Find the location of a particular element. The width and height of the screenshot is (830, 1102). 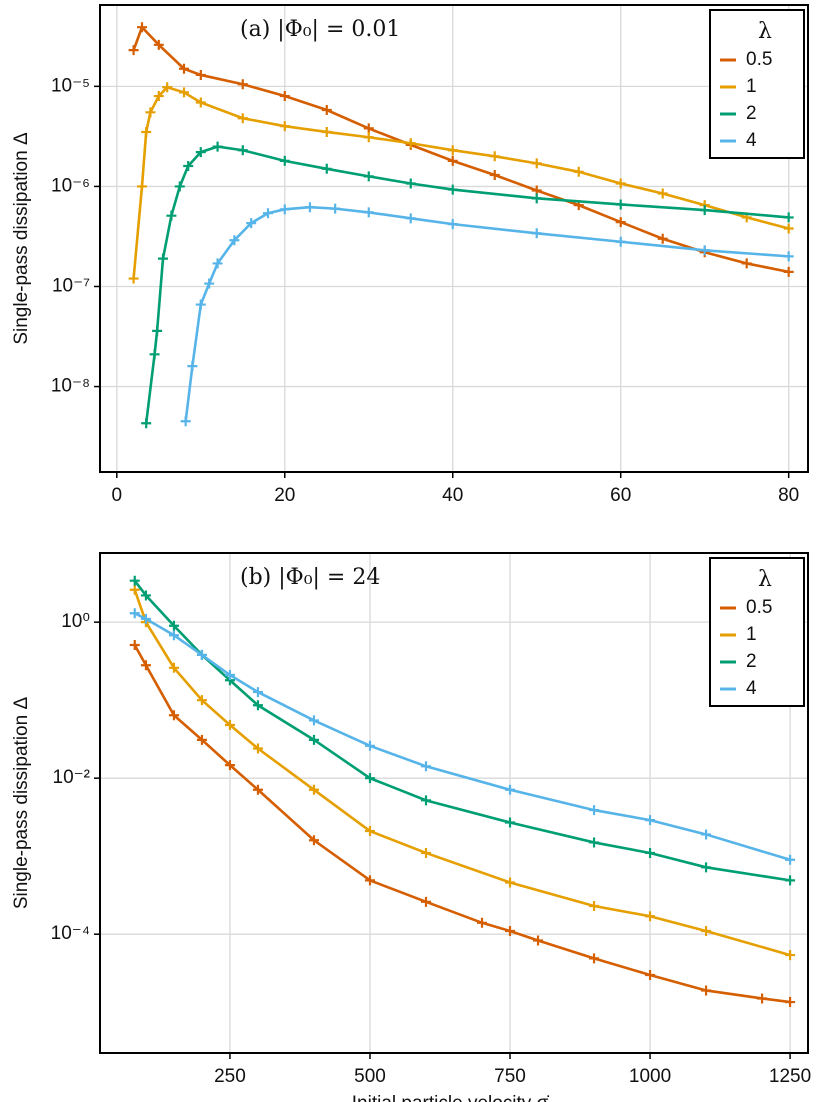

legend-title: λ is located at coordinates (765, 579).